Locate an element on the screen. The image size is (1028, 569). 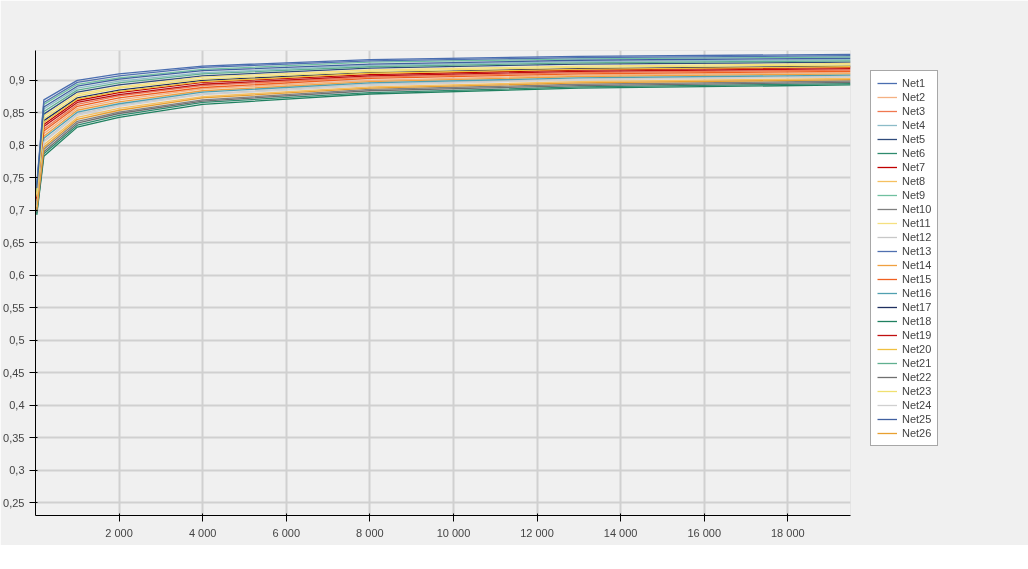
legend-label: Net14 is located at coordinates (917, 265).